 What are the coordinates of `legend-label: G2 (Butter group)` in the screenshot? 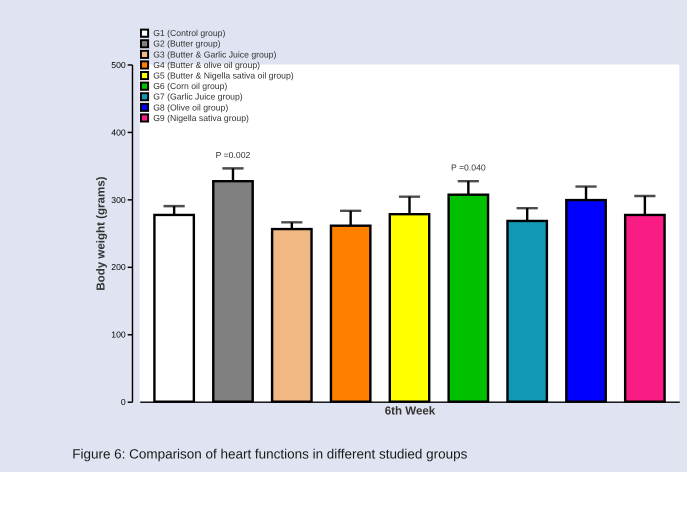 It's located at (187, 43).